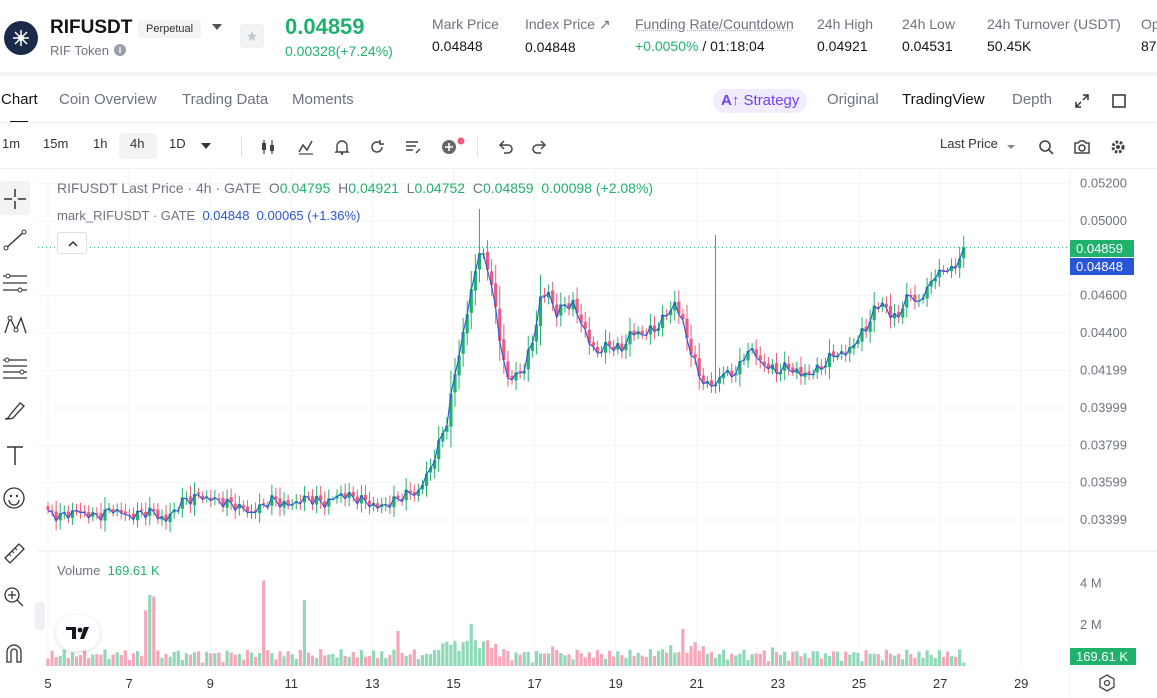 This screenshot has width=1157, height=698. Describe the element at coordinates (1011, 147) in the screenshot. I see `price-type-dropdown-icon` at that location.